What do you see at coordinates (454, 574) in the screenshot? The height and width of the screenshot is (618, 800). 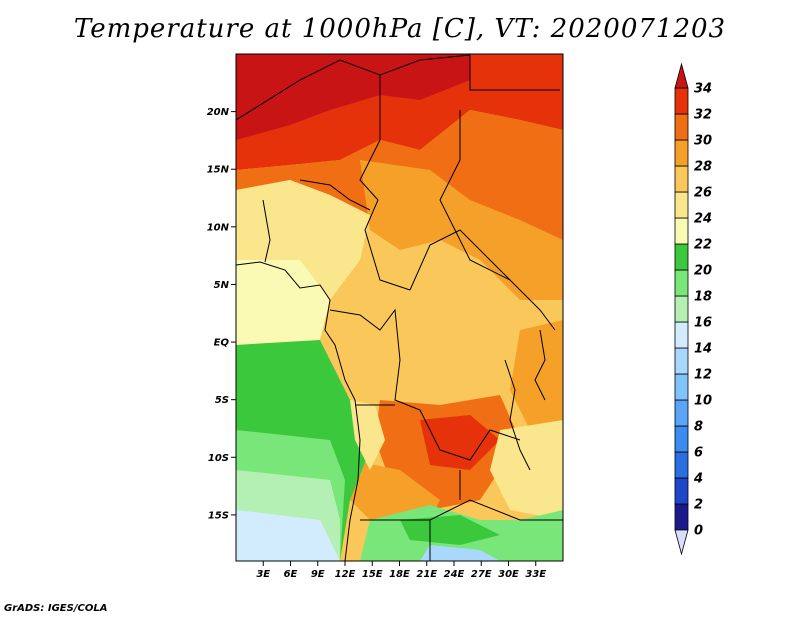 I see `x-tick-label: 24E` at bounding box center [454, 574].